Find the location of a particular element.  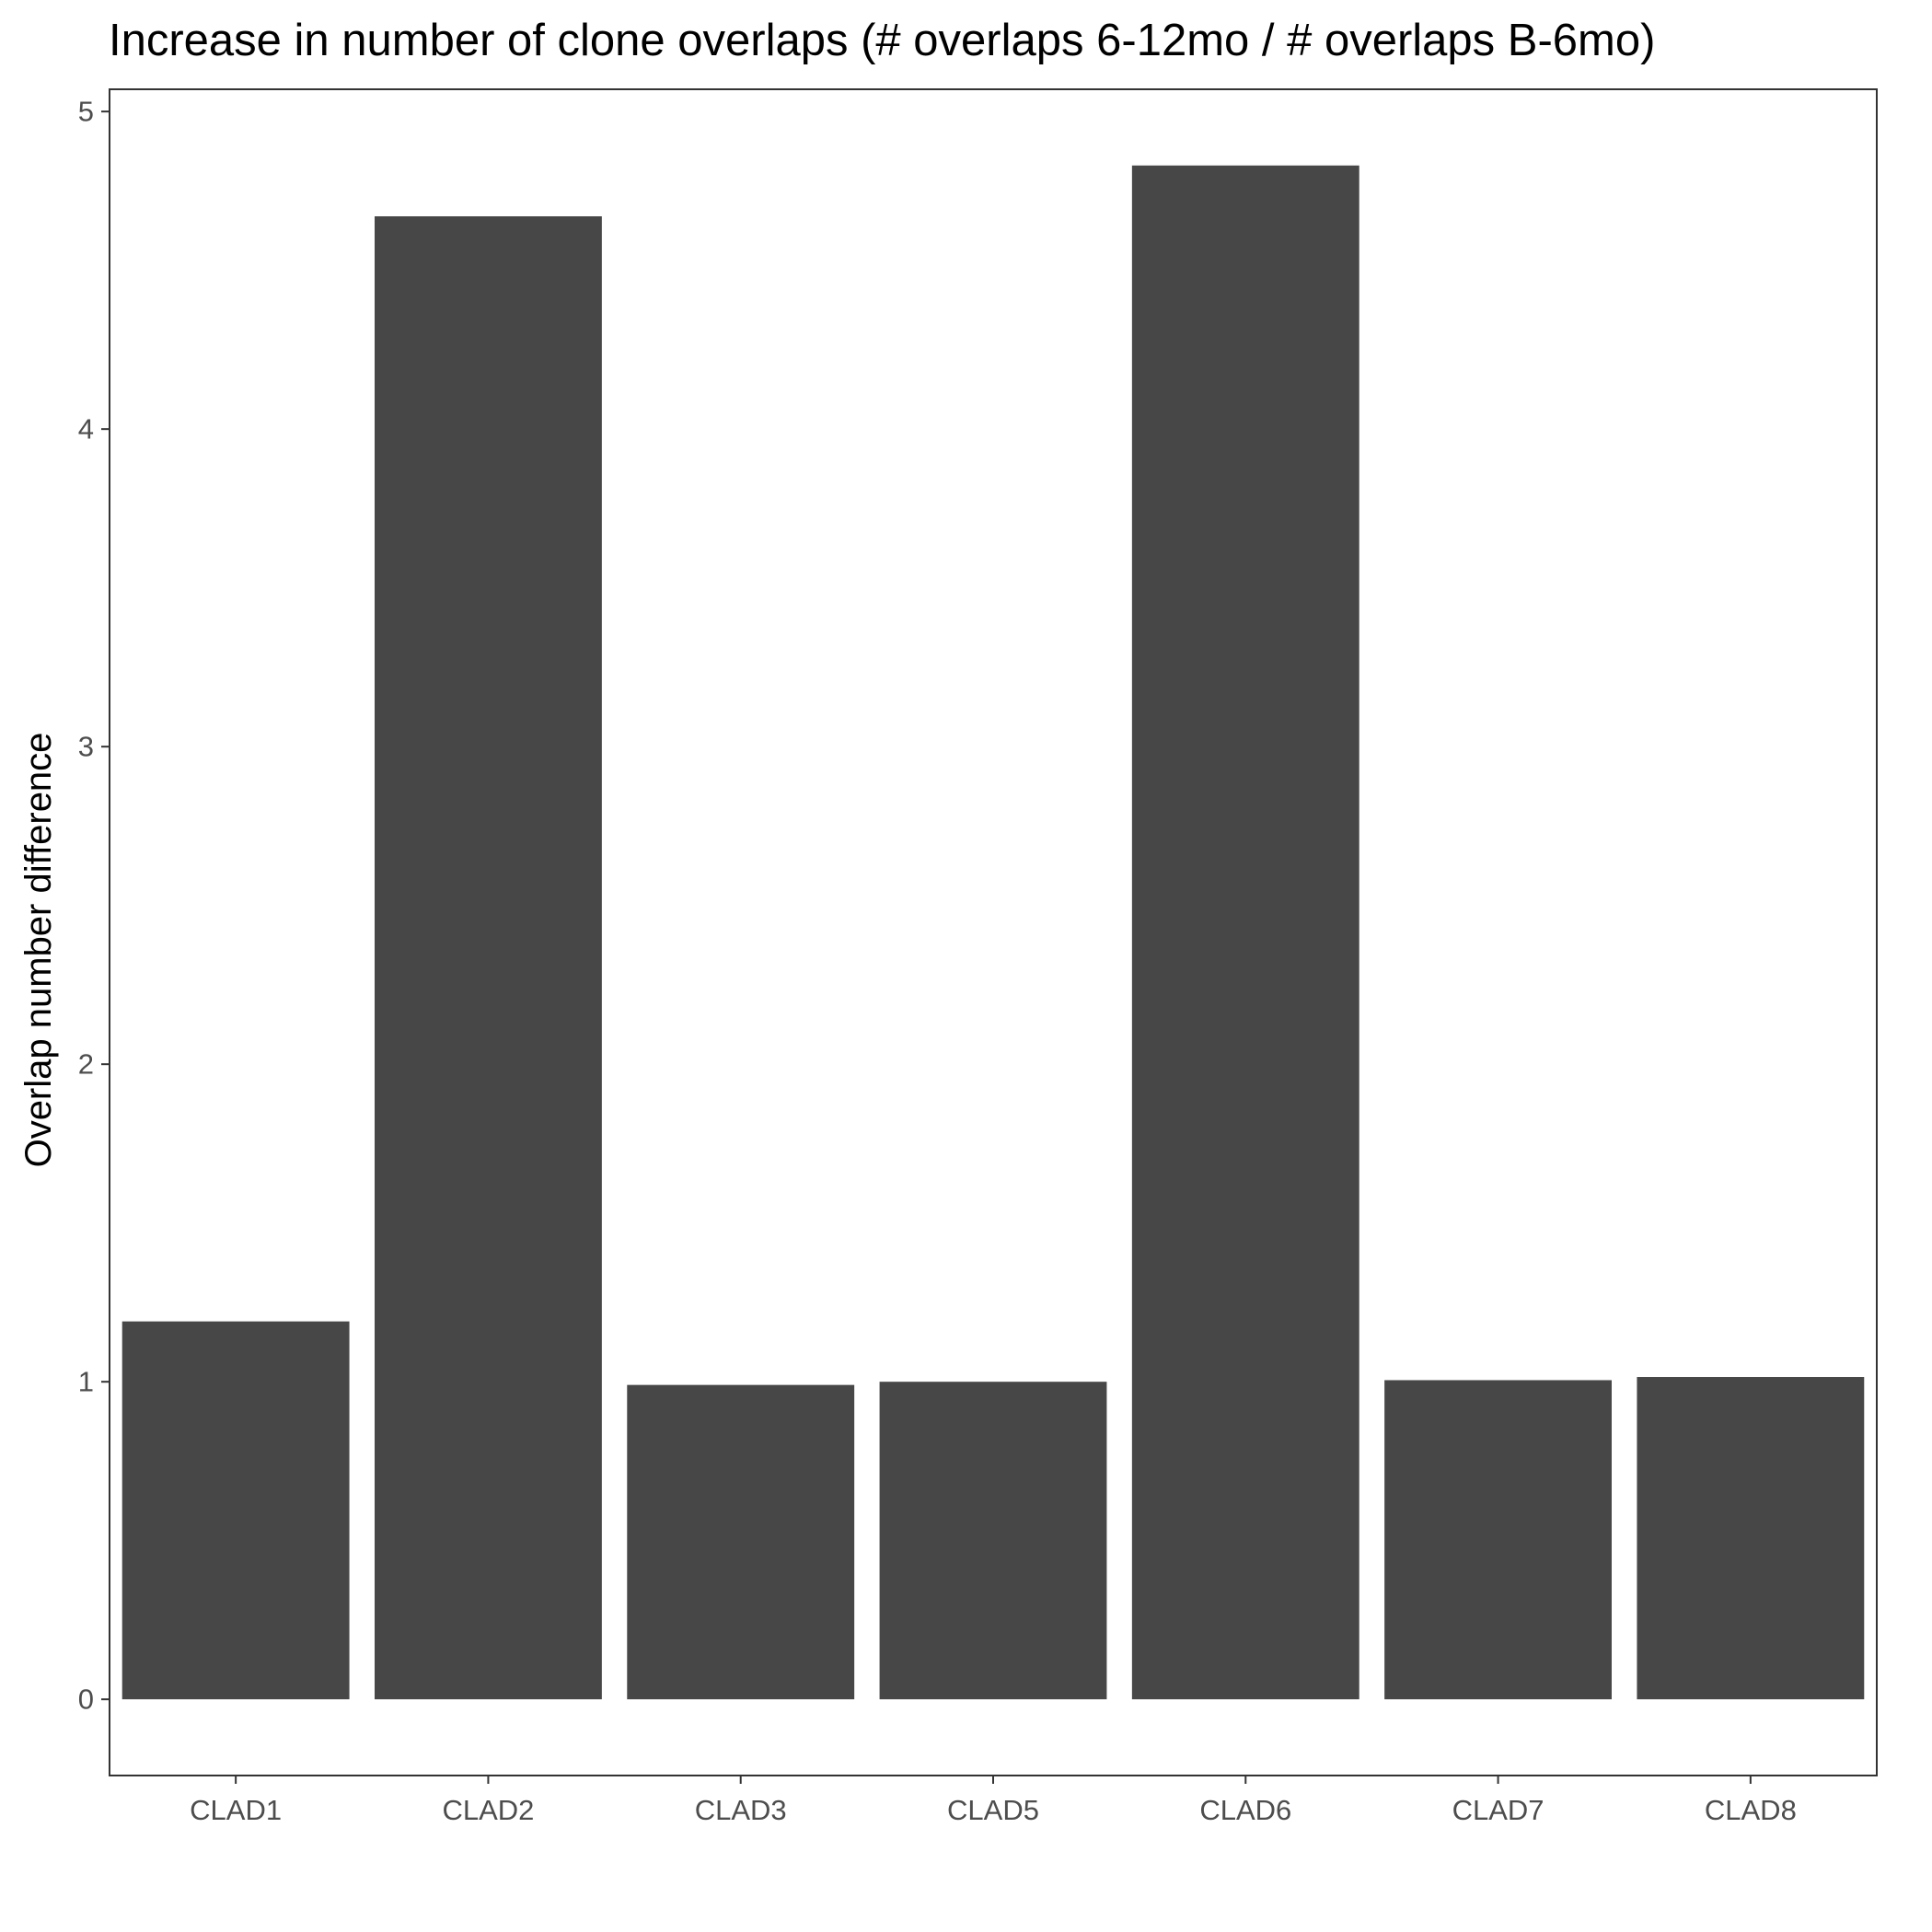

bar-clad6 is located at coordinates (1245, 933).